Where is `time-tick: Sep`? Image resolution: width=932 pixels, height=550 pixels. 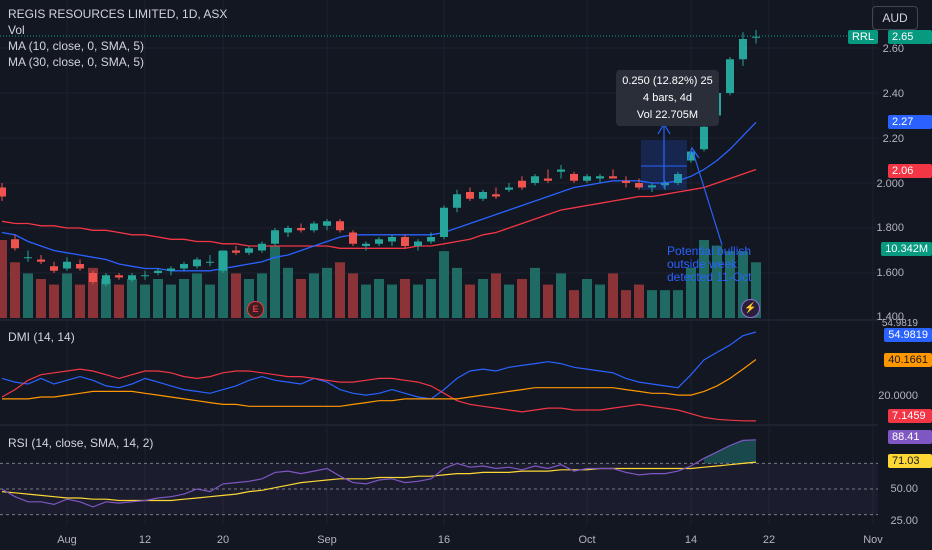
time-tick: Sep is located at coordinates (327, 540).